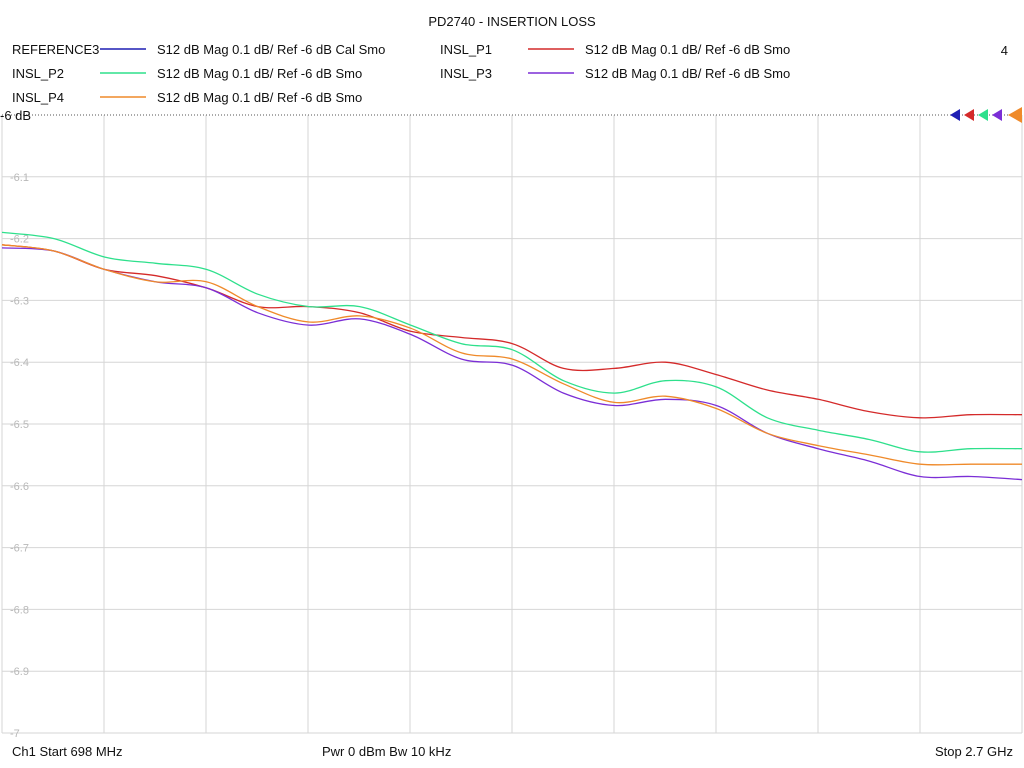  What do you see at coordinates (974, 751) in the screenshot?
I see `footer-stop: Stop 2.7 GHz` at bounding box center [974, 751].